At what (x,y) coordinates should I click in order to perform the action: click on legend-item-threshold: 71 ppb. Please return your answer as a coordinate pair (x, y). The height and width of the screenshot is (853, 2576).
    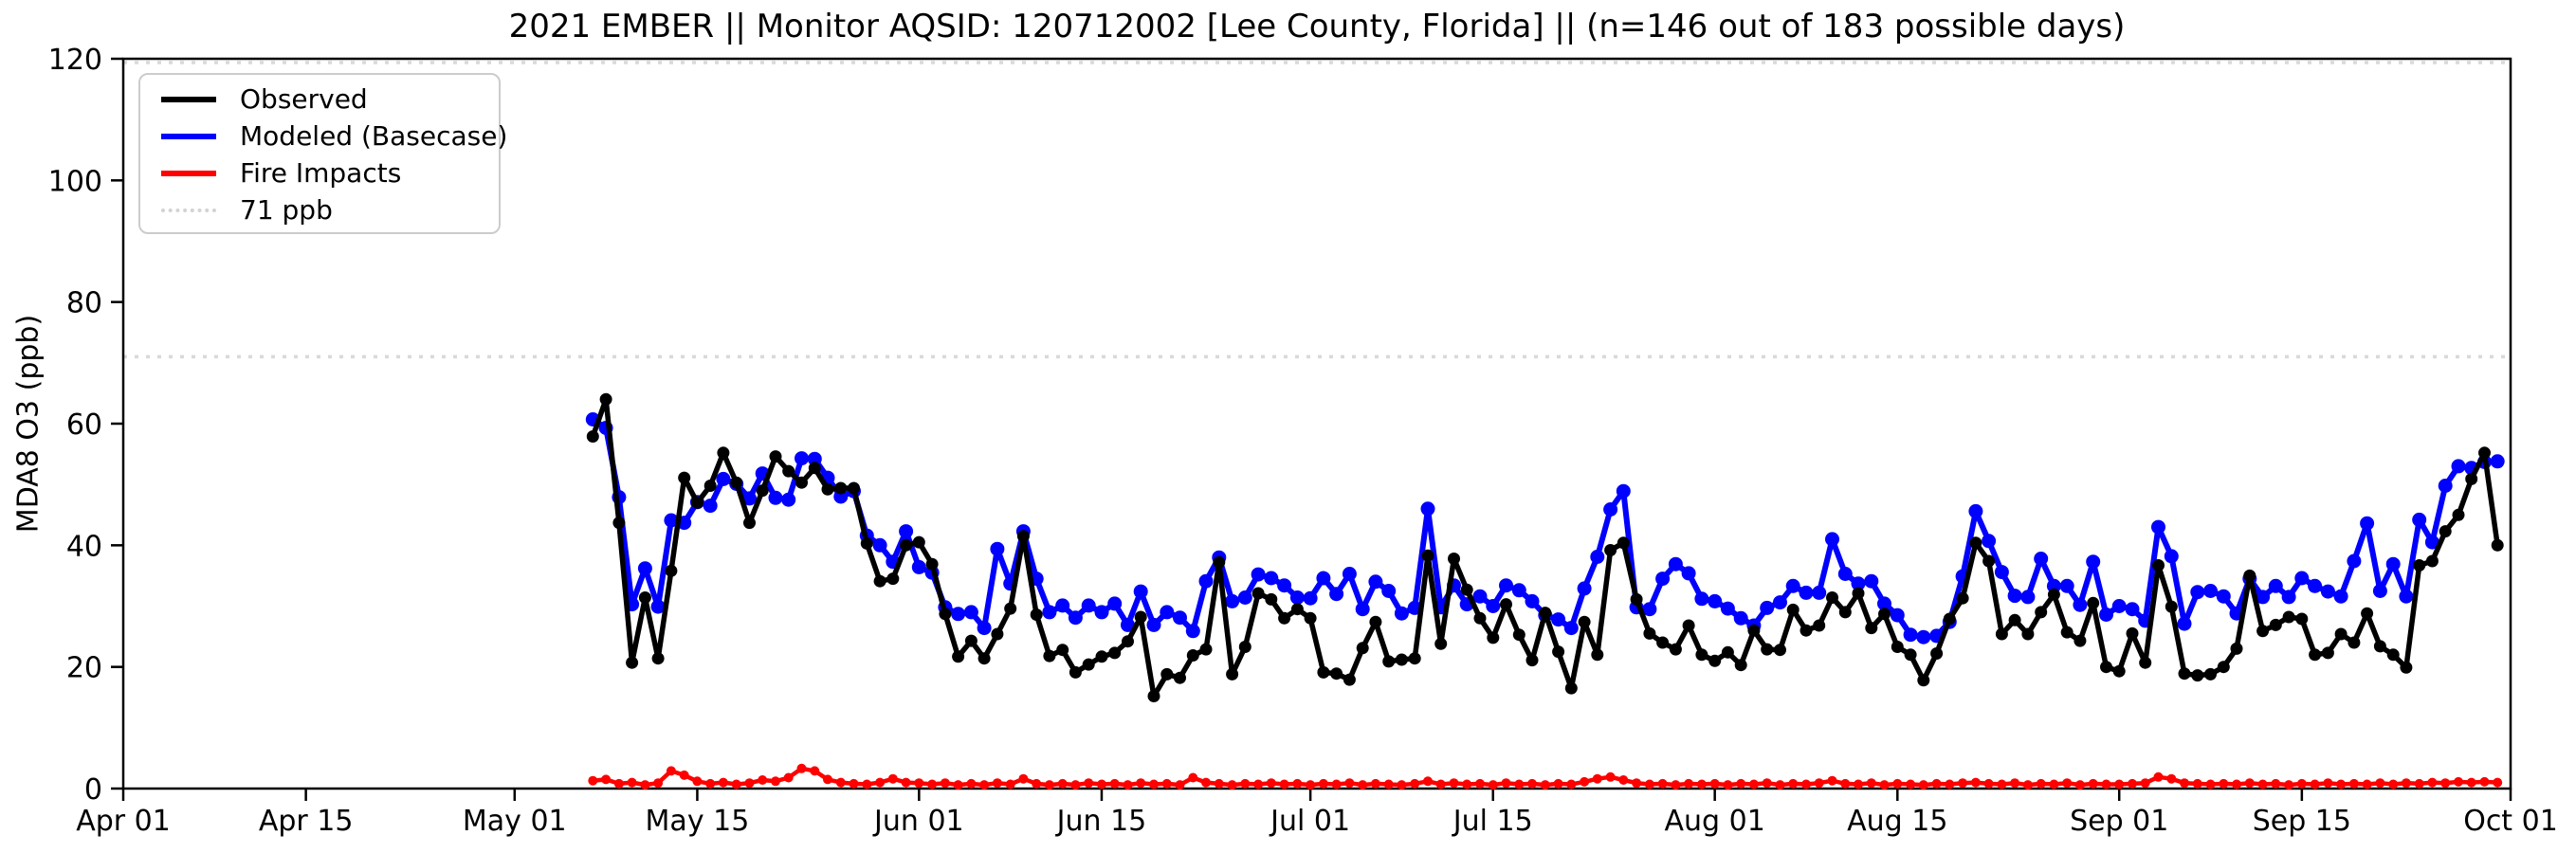
    Looking at the image, I should click on (319, 209).